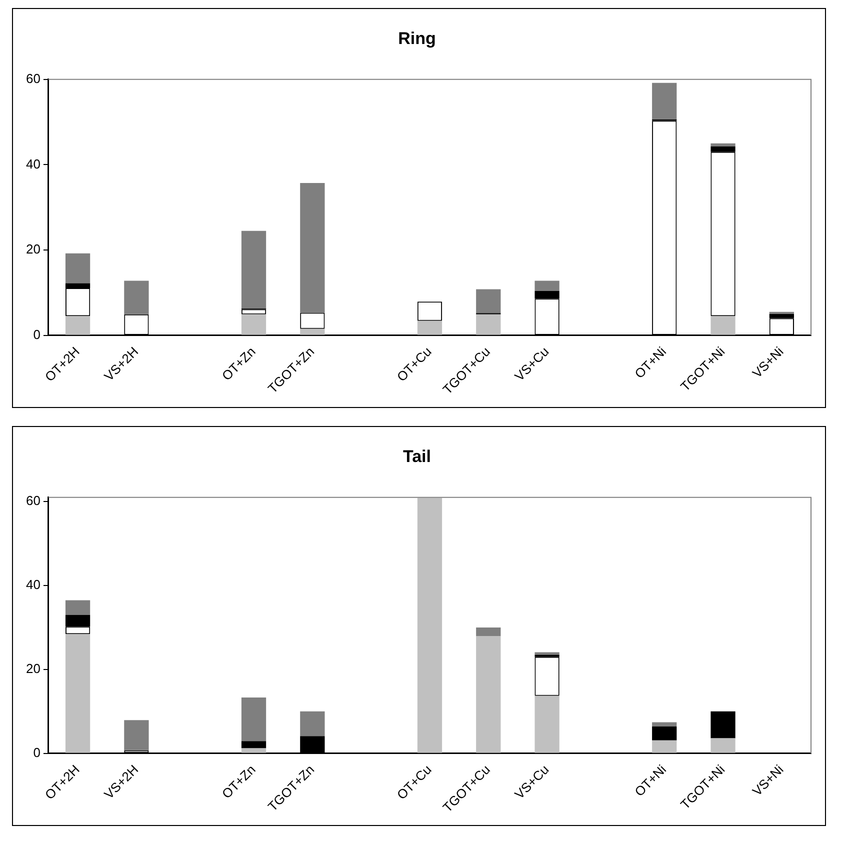 This screenshot has width=843, height=867. Describe the element at coordinates (417, 456) in the screenshot. I see `chart-title: Tail` at that location.